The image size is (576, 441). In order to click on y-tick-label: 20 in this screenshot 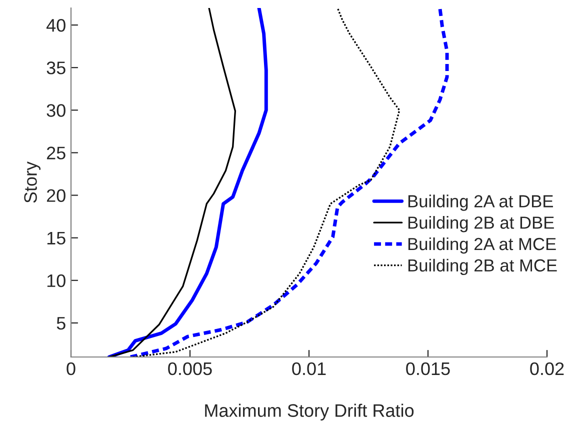, I will do `click(56, 195)`.